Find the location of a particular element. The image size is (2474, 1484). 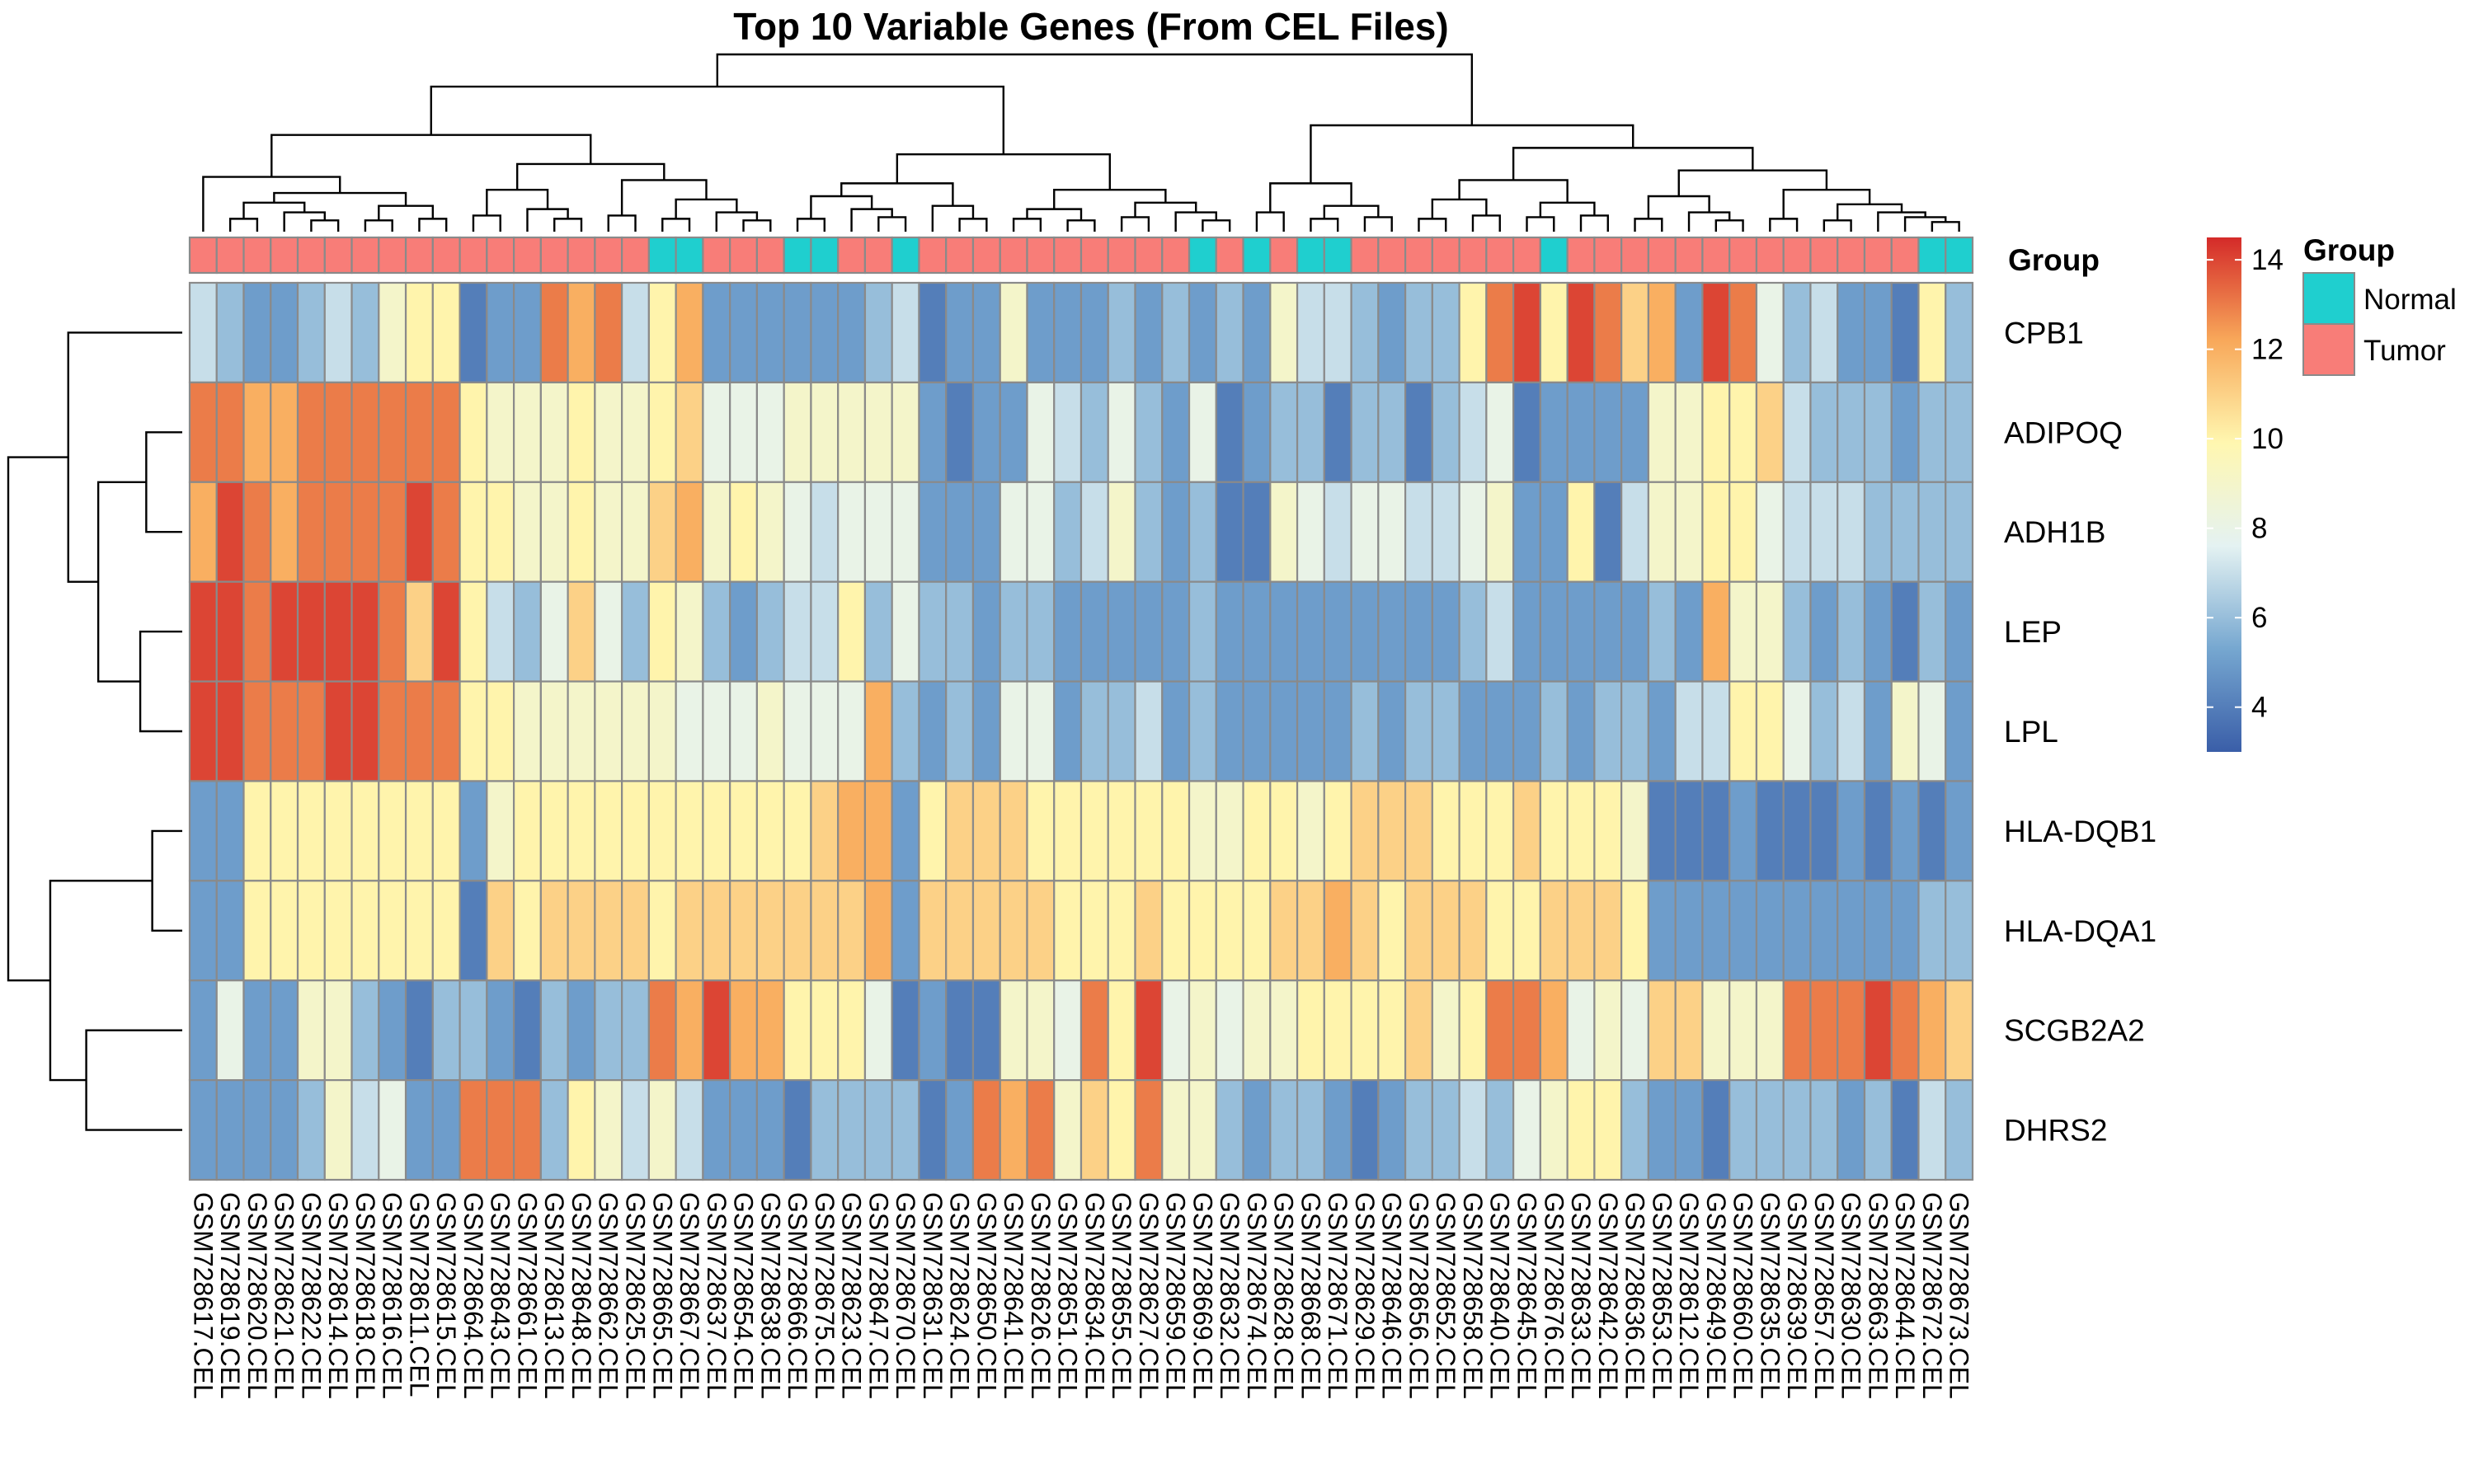

row-dendrogram is located at coordinates (94, 731).